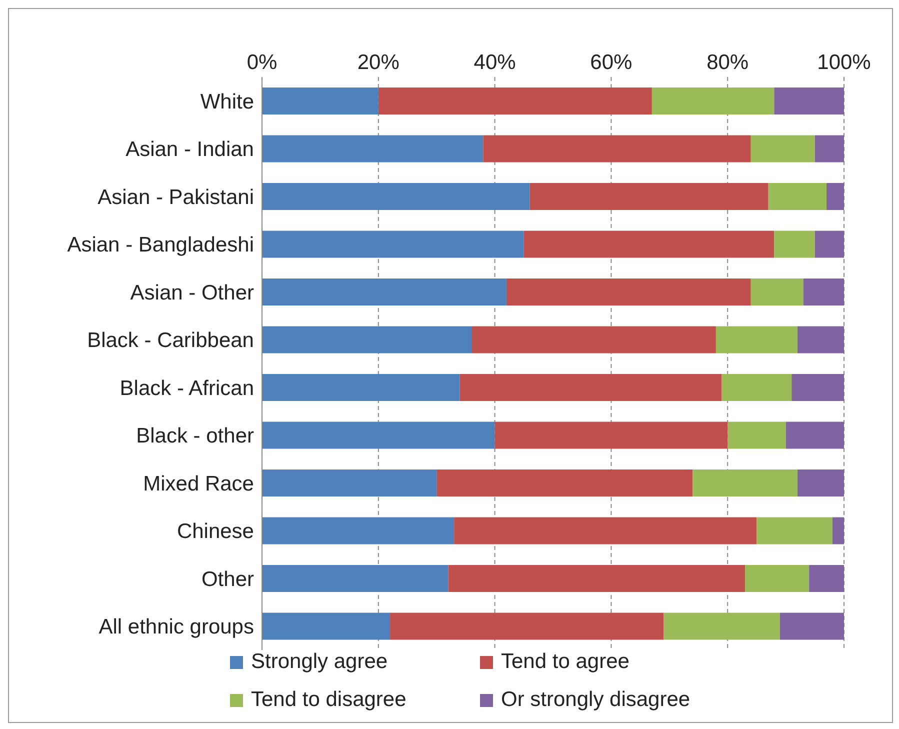 The height and width of the screenshot is (729, 899). Describe the element at coordinates (192, 292) in the screenshot. I see `y-tick-label: Asian - Other` at that location.